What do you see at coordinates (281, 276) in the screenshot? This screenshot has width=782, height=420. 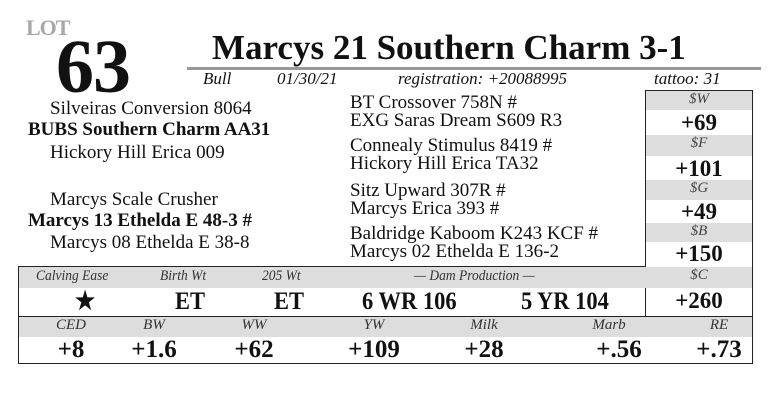 I see `wt205-label: 205 Wt` at bounding box center [281, 276].